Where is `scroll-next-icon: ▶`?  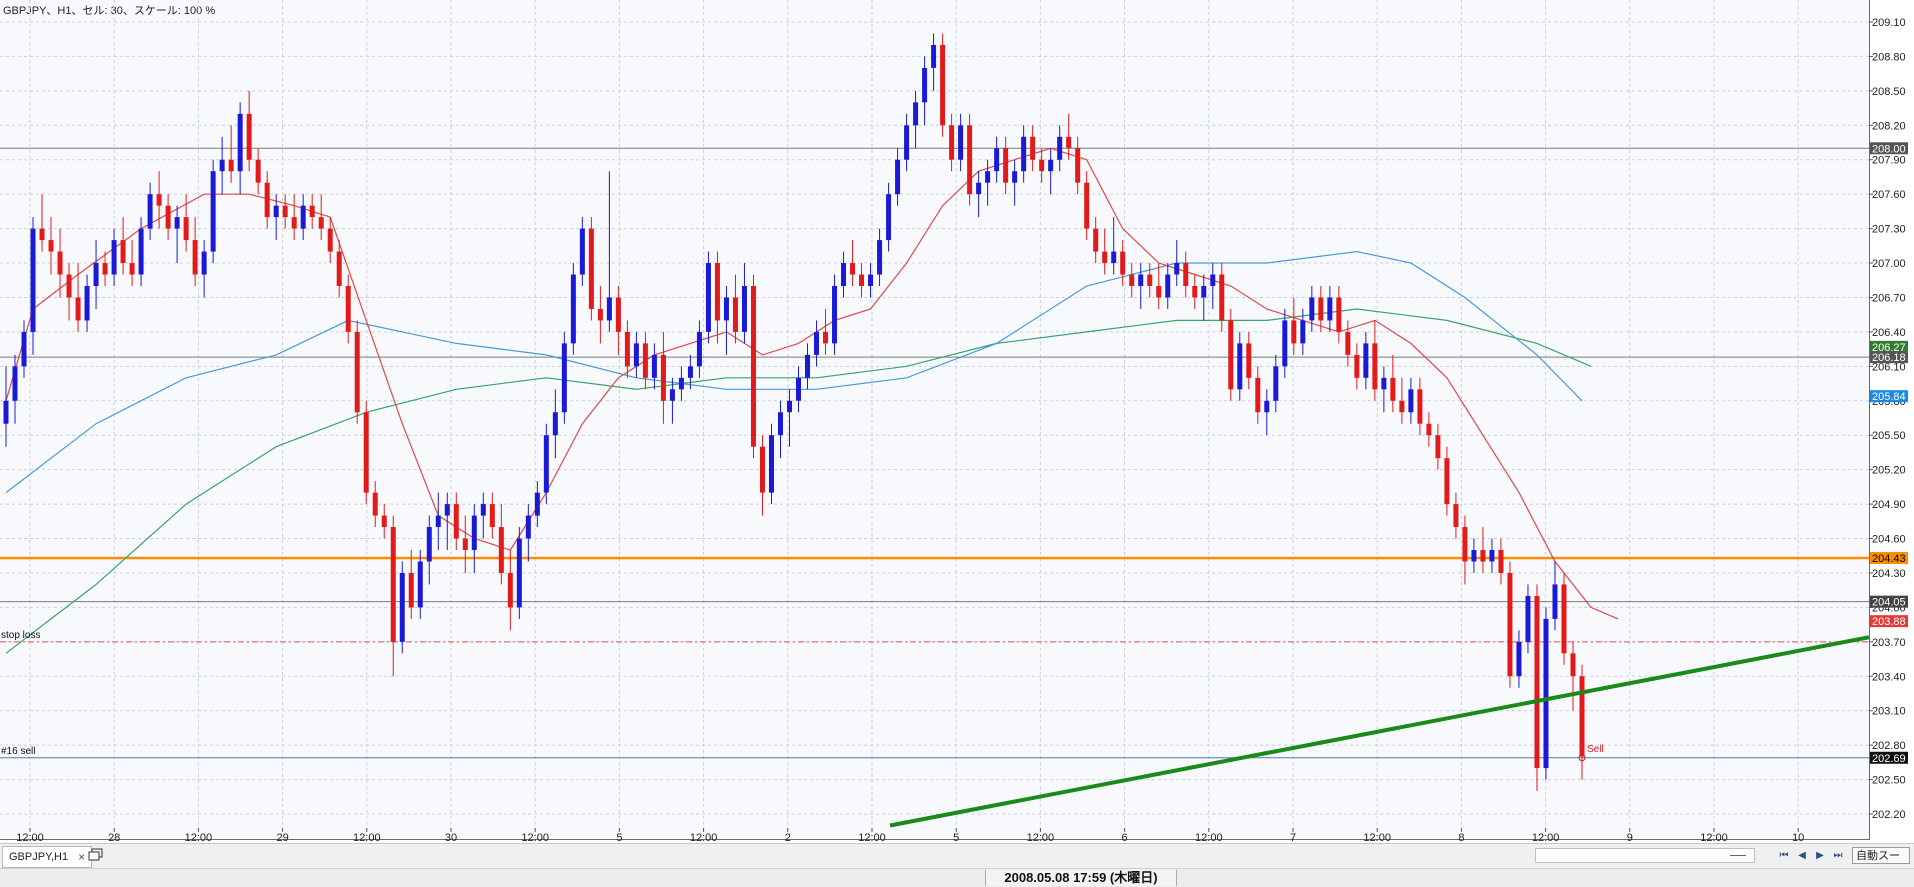 scroll-next-icon: ▶ is located at coordinates (1820, 855).